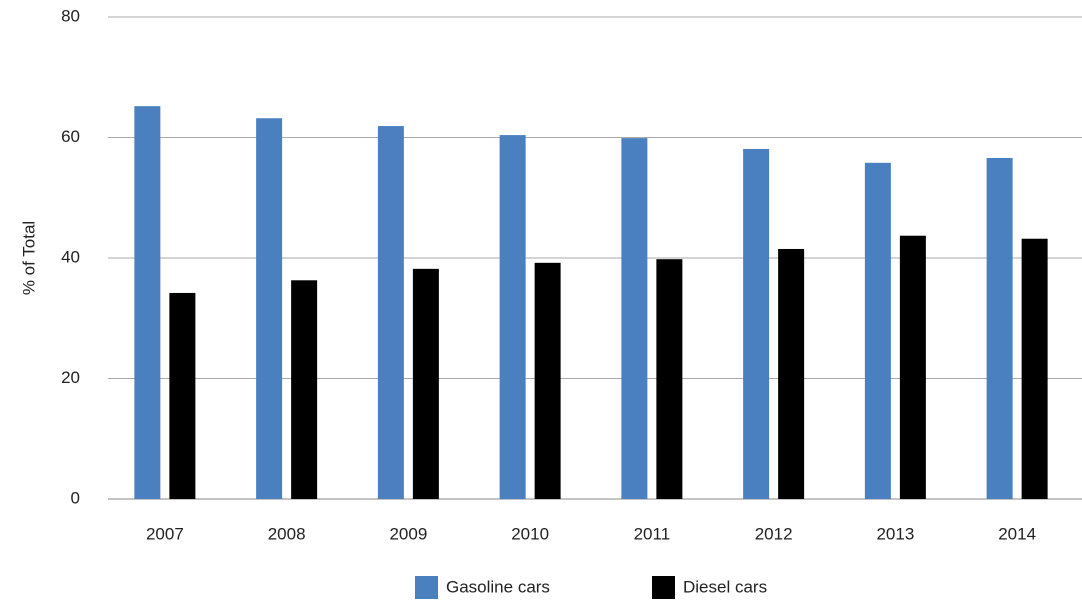 Image resolution: width=1082 pixels, height=607 pixels. Describe the element at coordinates (408, 533) in the screenshot. I see `x-tick-label: 2009` at that location.